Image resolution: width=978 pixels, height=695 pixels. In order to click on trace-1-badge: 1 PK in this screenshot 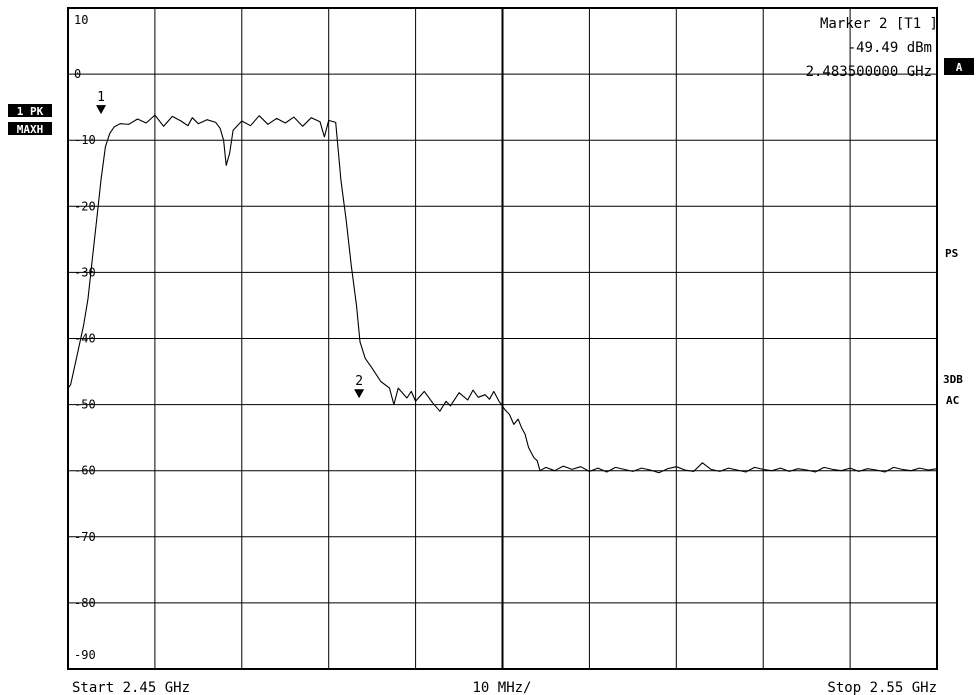, I will do `click(30, 111)`.